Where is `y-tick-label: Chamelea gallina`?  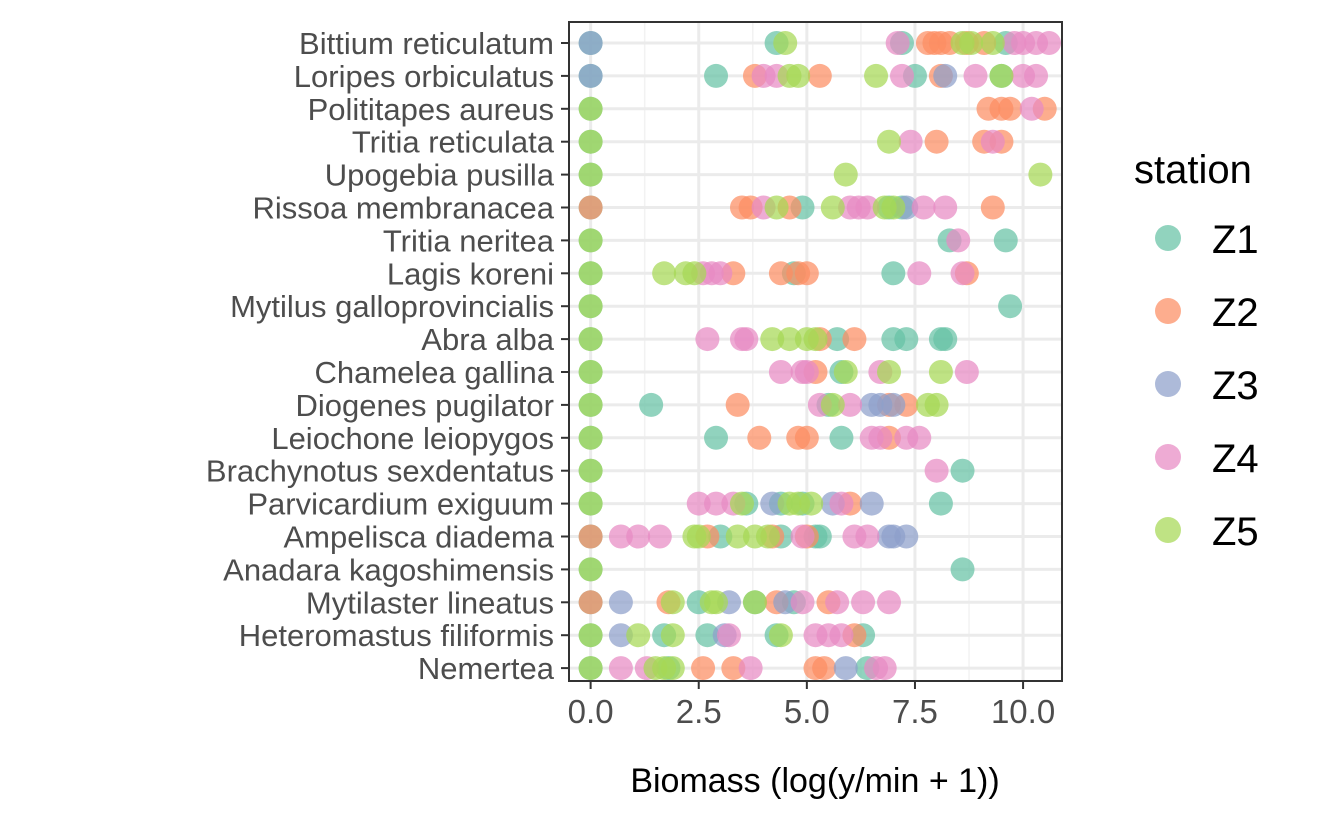
y-tick-label: Chamelea gallina is located at coordinates (434, 372).